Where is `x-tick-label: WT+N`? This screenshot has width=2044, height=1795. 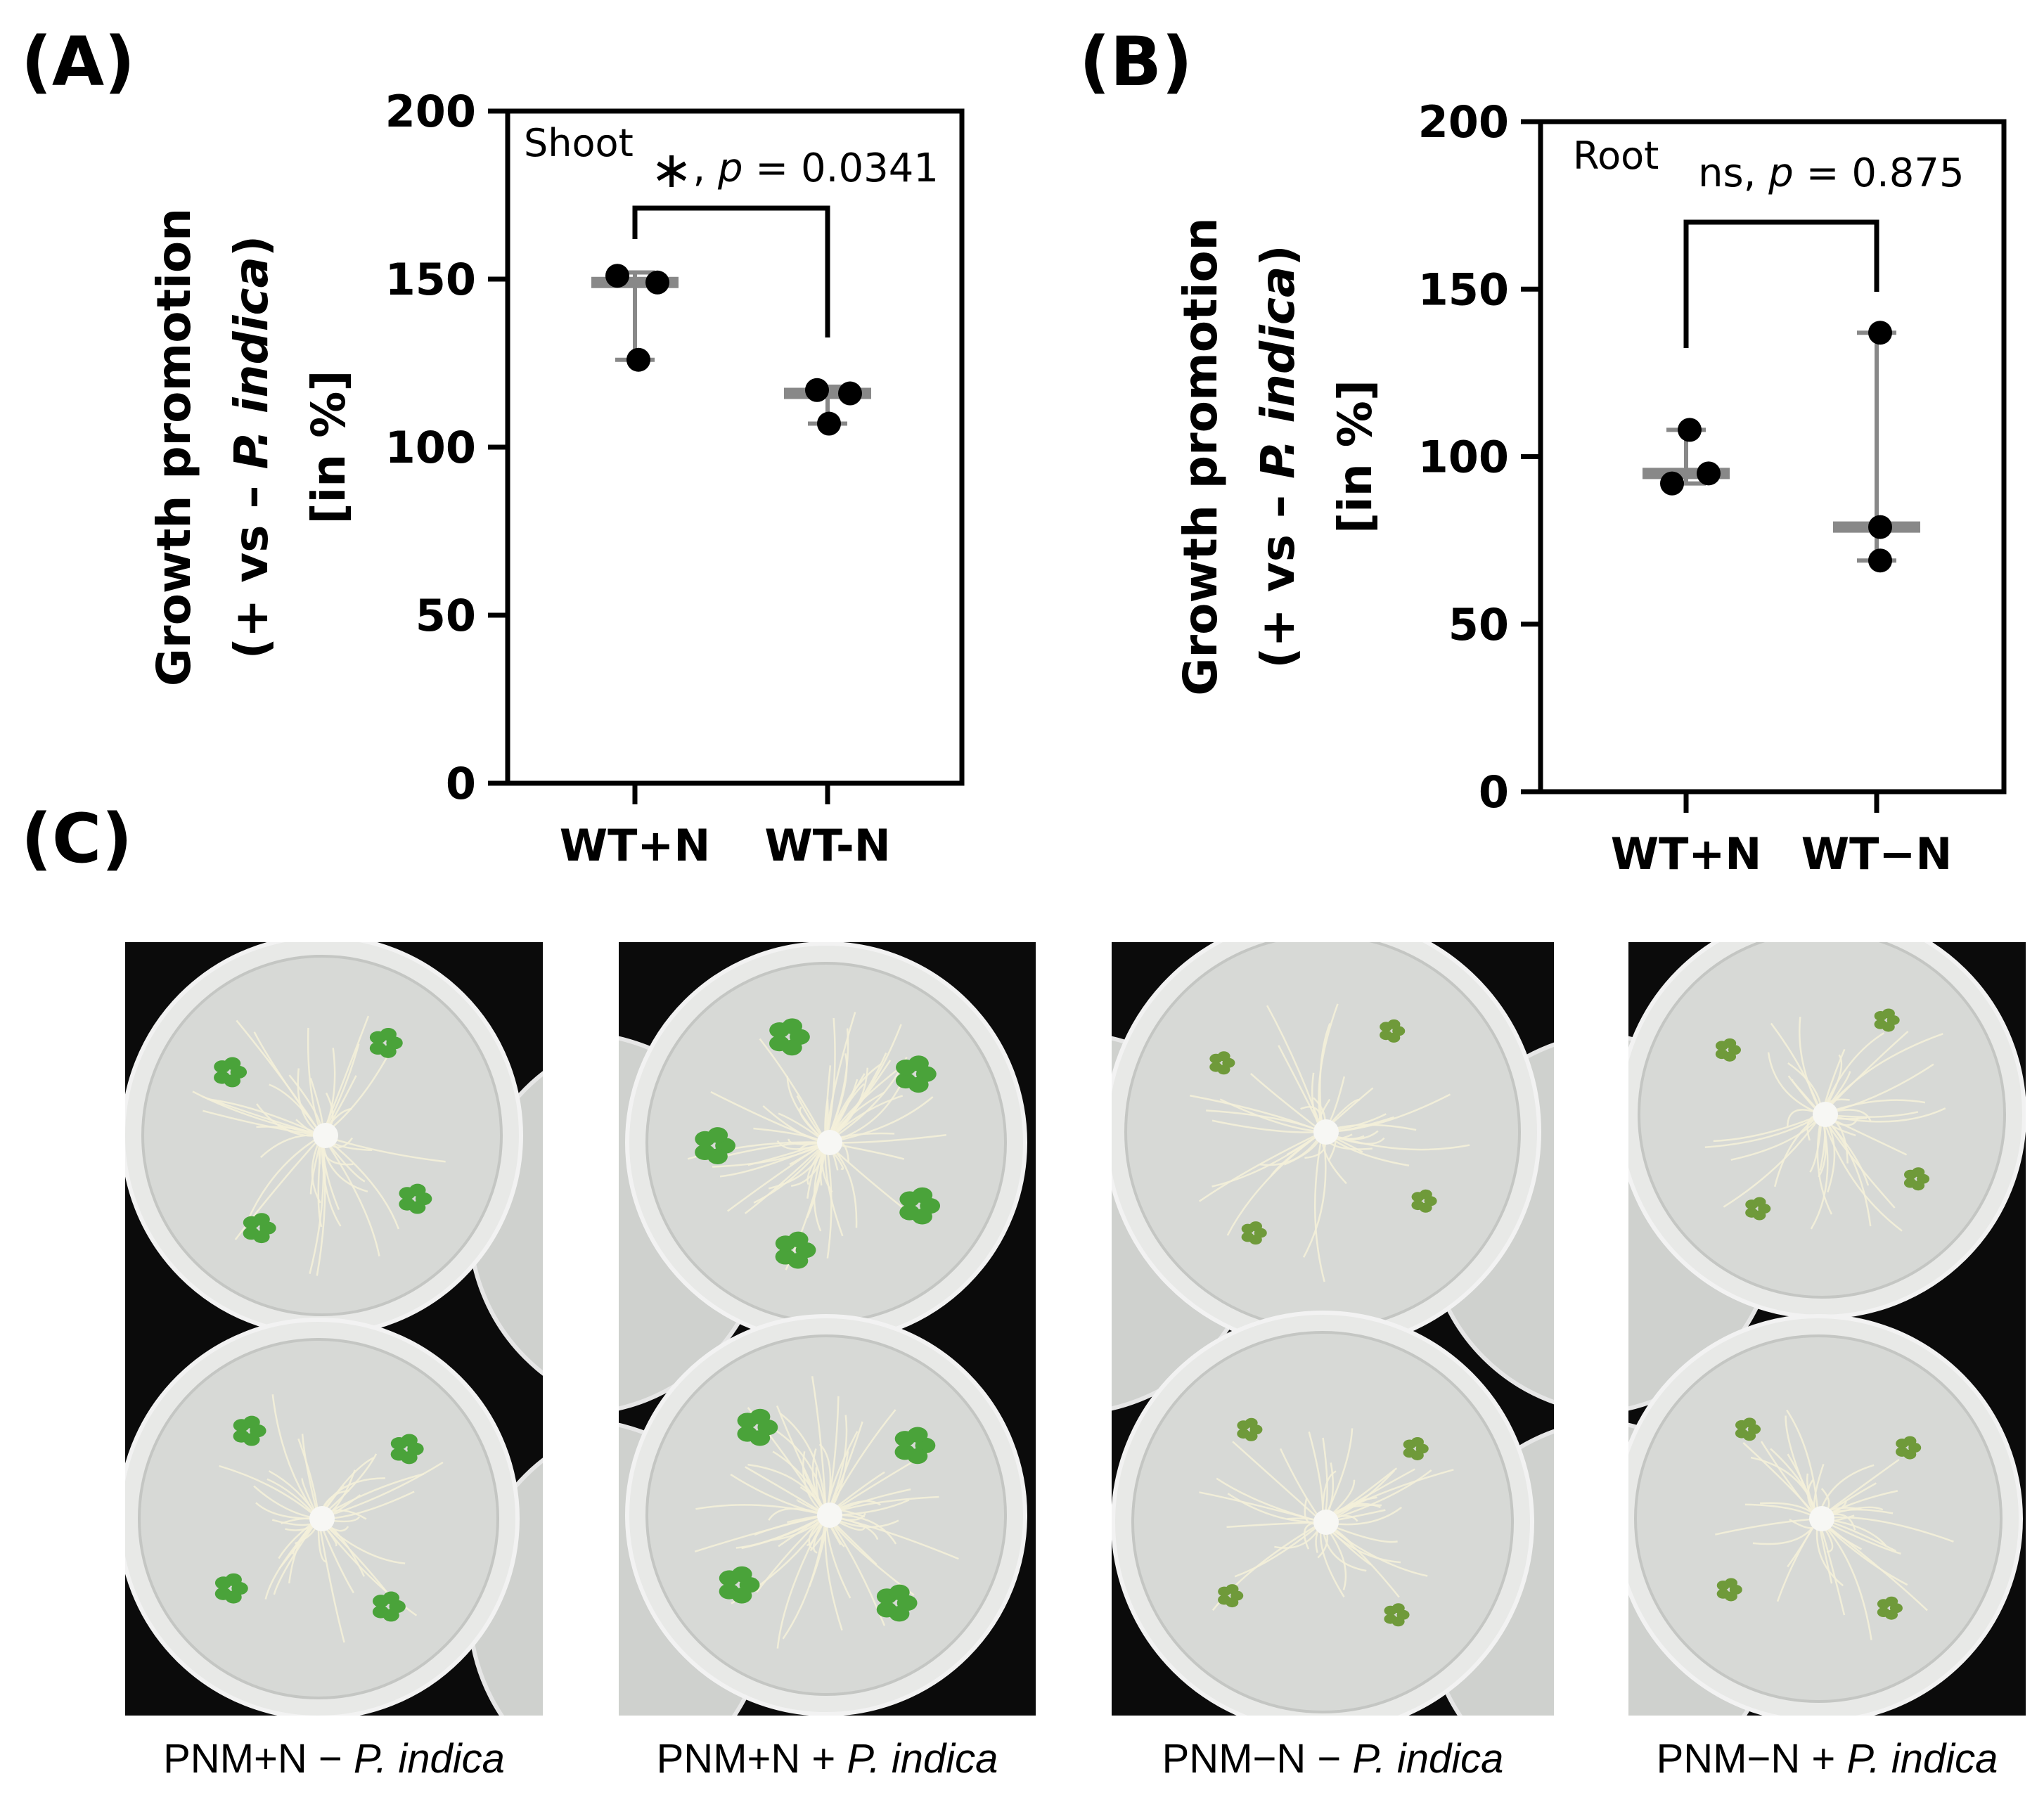 x-tick-label: WT+N is located at coordinates (1686, 854).